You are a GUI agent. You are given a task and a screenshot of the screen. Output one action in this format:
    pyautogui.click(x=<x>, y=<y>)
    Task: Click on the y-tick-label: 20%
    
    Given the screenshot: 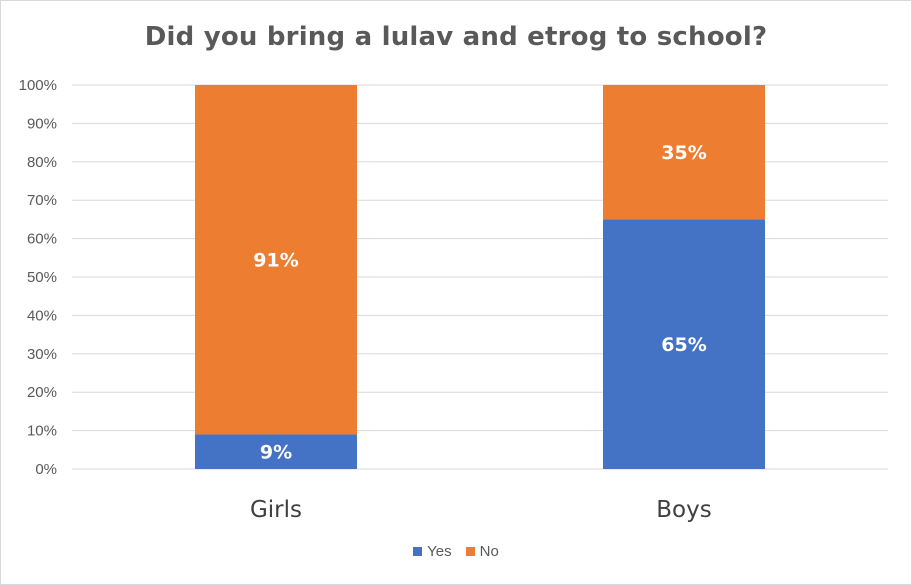 What is the action you would take?
    pyautogui.click(x=42, y=392)
    